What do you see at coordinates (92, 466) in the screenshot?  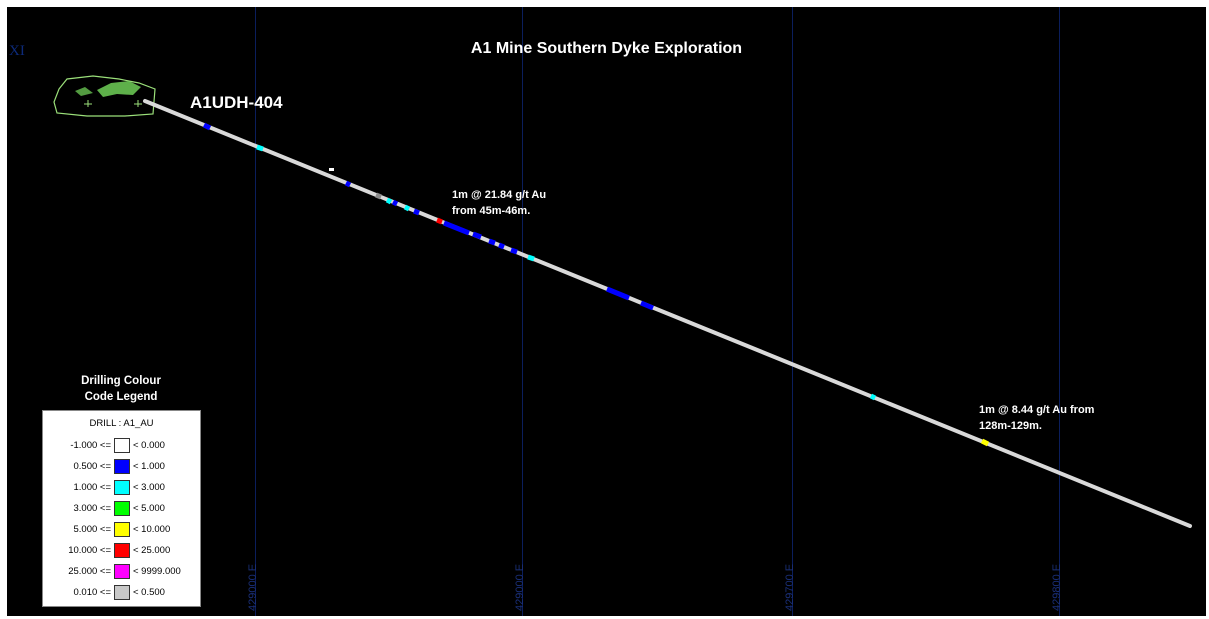 I see `legend-row-lower-bound: 0.500 <=` at bounding box center [92, 466].